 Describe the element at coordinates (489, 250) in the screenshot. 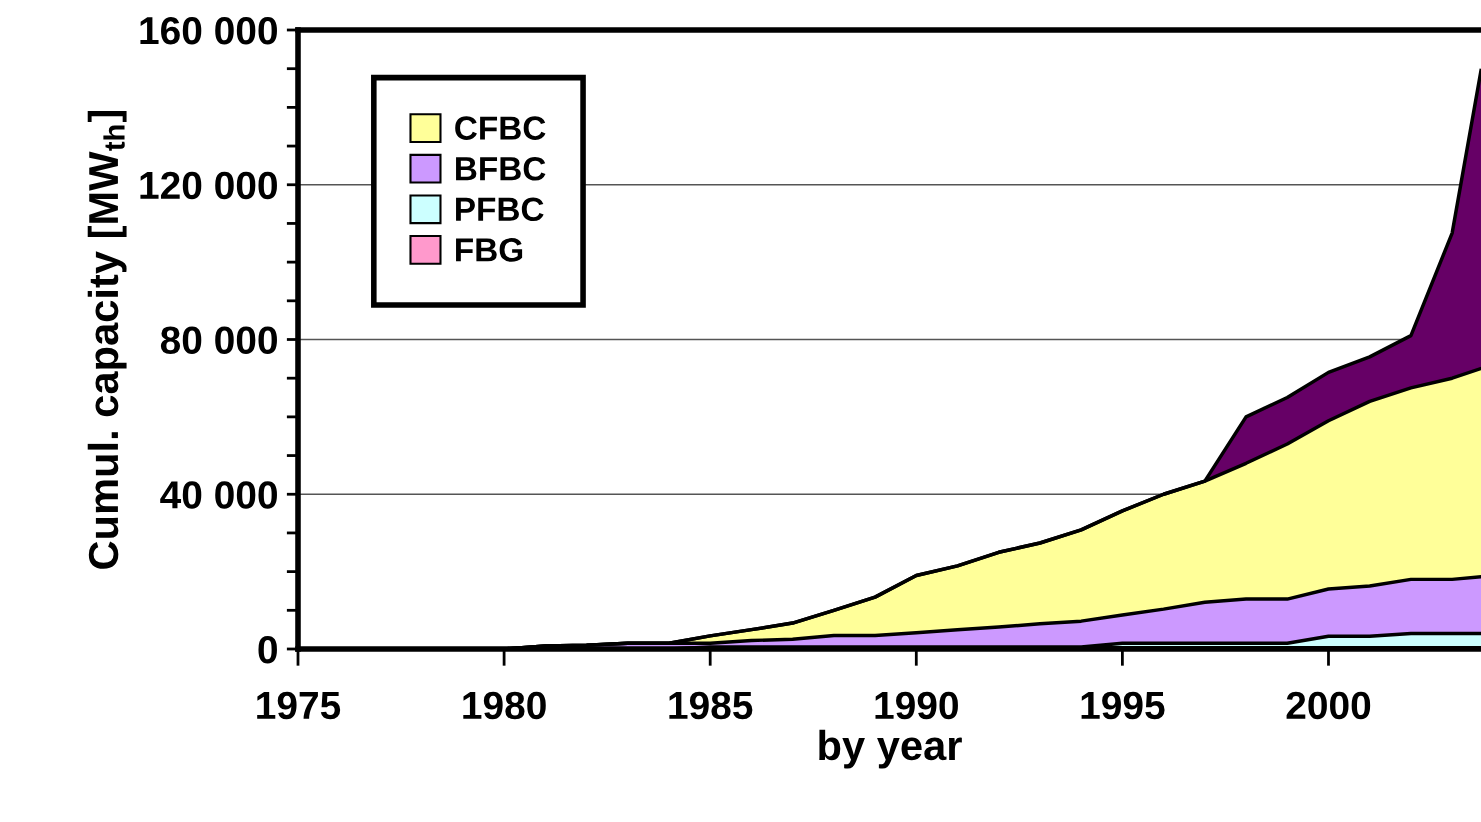

I see `legend-label: FBG` at that location.